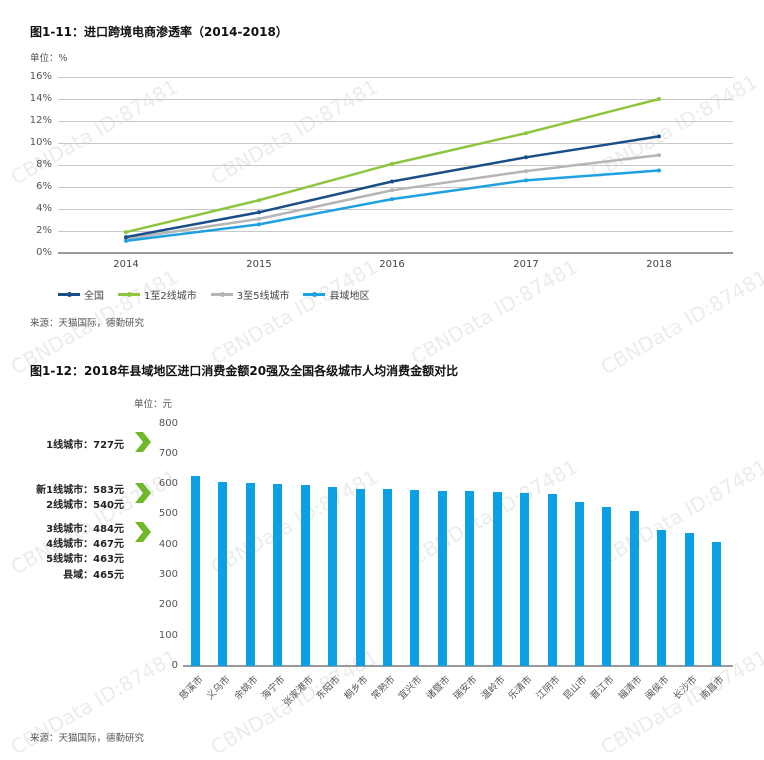 This screenshot has width=764, height=760. Describe the element at coordinates (93, 575) in the screenshot. I see `county-label: 县域：465元` at that location.